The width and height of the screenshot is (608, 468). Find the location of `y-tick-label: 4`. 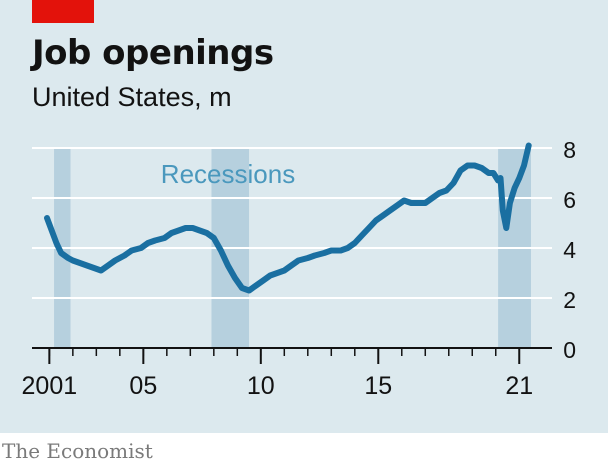

y-tick-label: 4 is located at coordinates (569, 250).